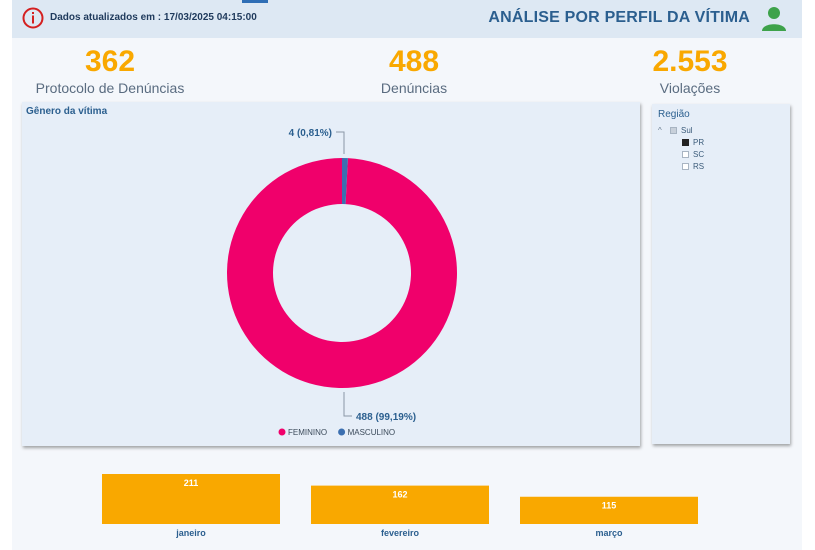  I want to click on chart-title: Gênero da vítima, so click(67, 111).